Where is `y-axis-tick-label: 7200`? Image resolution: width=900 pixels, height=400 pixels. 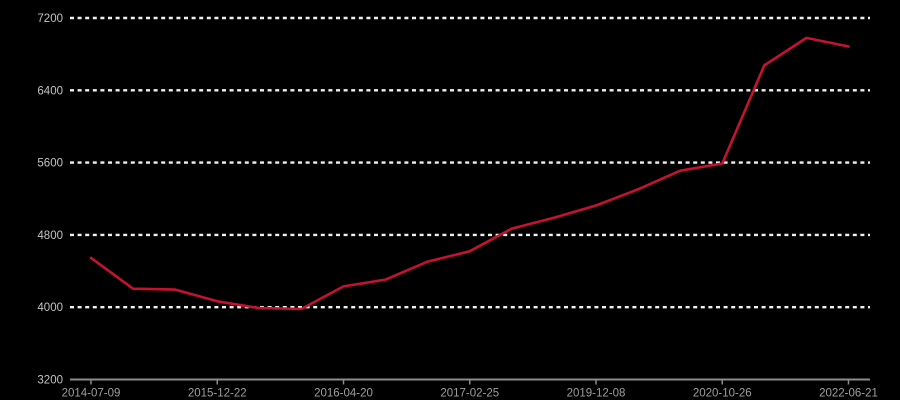
y-axis-tick-label: 7200 is located at coordinates (50, 19).